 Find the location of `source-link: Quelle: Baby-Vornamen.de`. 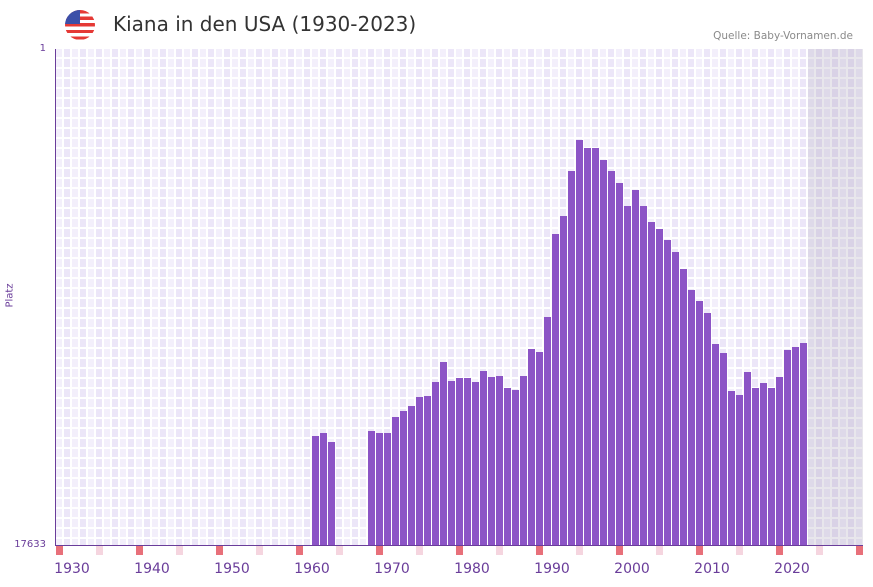

source-link: Quelle: Baby-Vornamen.de is located at coordinates (783, 36).